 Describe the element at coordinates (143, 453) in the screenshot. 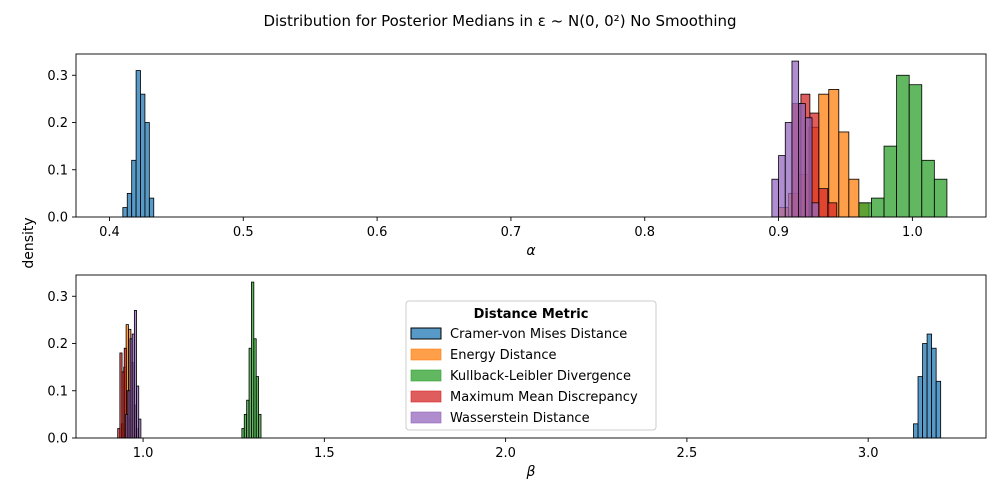

I see `beta-xtick-label-0: 1.0` at that location.